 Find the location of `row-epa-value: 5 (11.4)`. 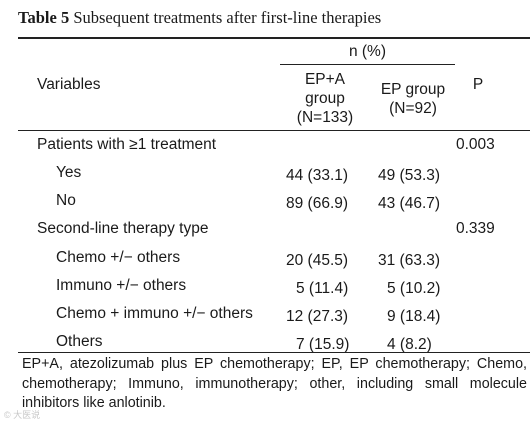

row-epa-value: 5 (11.4) is located at coordinates (322, 288).